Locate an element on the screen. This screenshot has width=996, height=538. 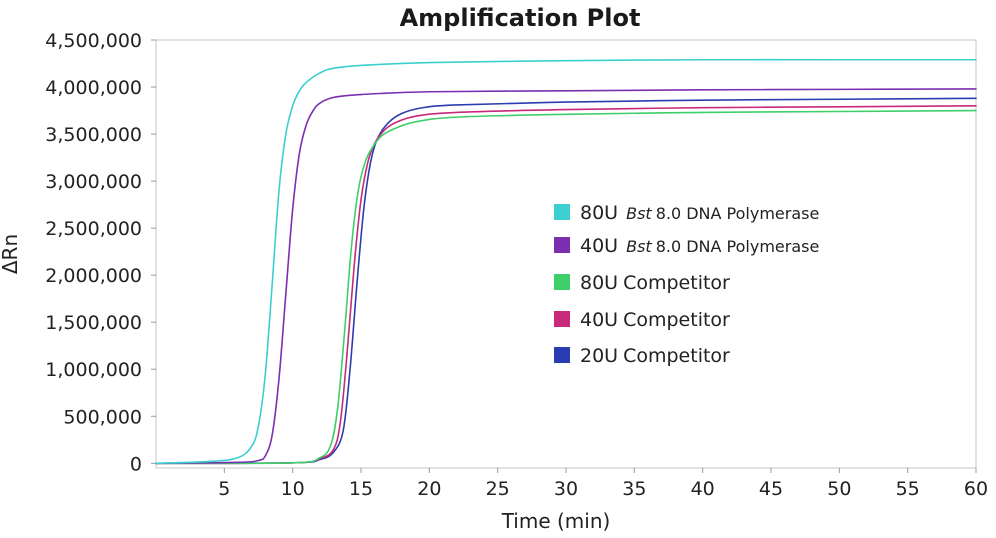
x-tick-label: 40 is located at coordinates (703, 489).